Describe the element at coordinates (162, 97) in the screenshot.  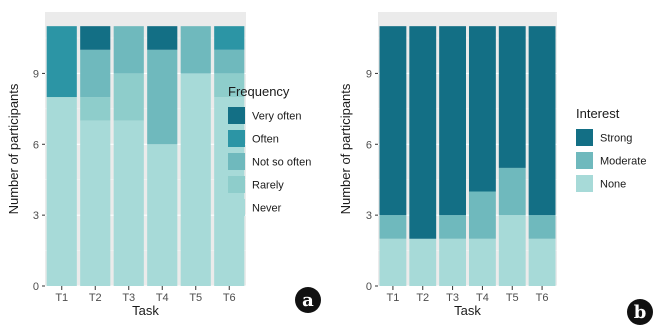
I see `bar-segment-t4-not-so-often` at that location.